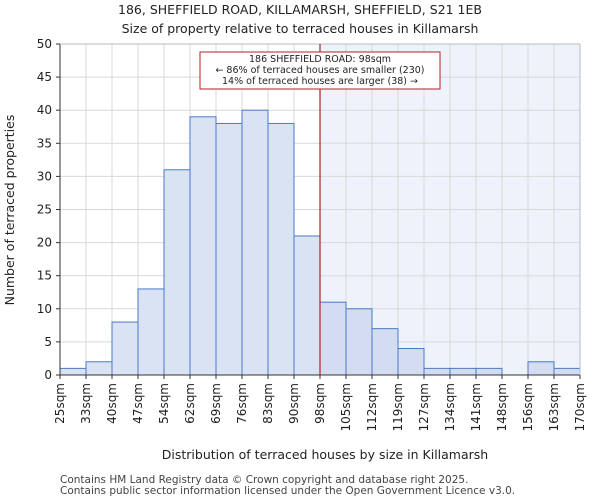 This screenshot has height=500, width=600. What do you see at coordinates (9, 210) in the screenshot?
I see `y-axis-label: Number of terraced properties` at bounding box center [9, 210].